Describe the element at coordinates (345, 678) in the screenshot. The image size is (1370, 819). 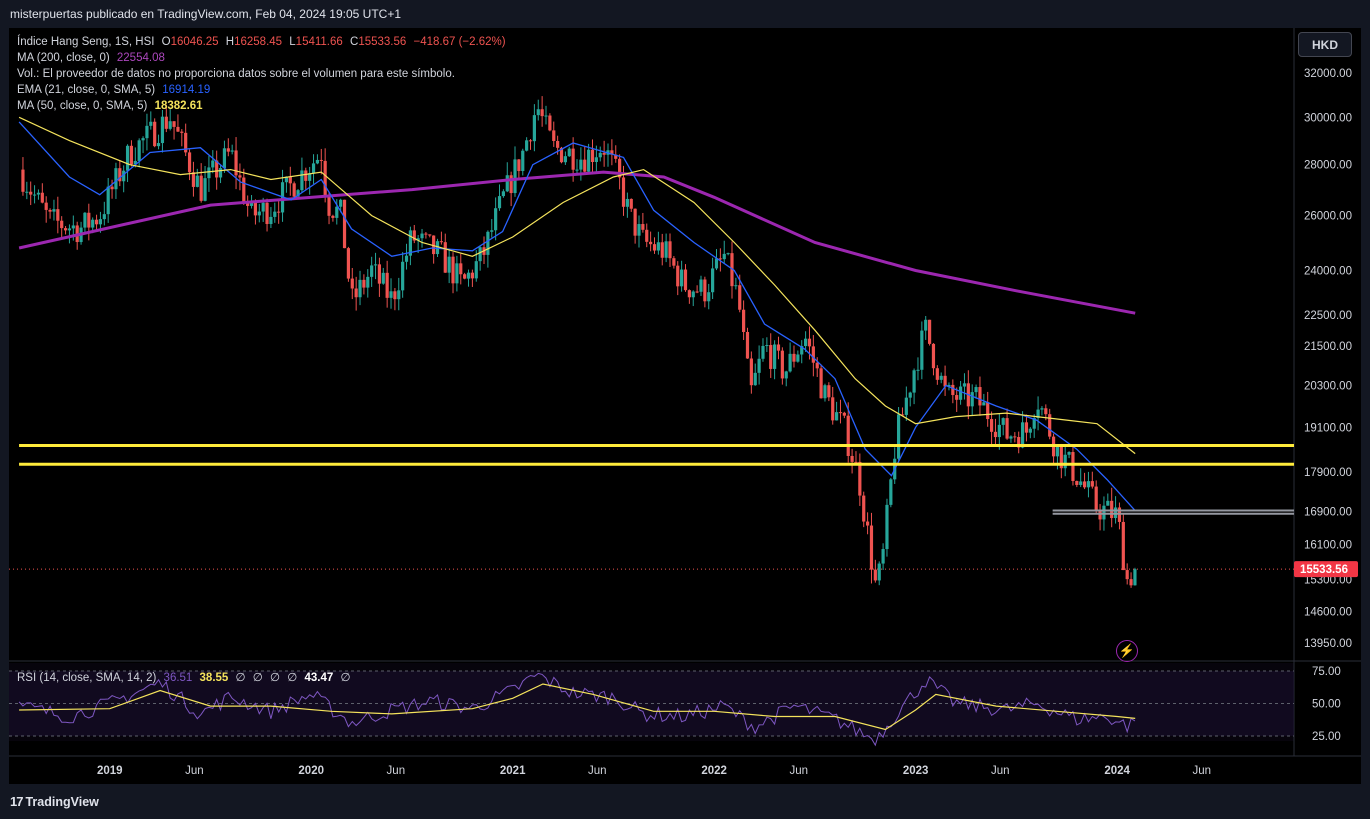
I see `rsi-empty-5: ∅` at that location.